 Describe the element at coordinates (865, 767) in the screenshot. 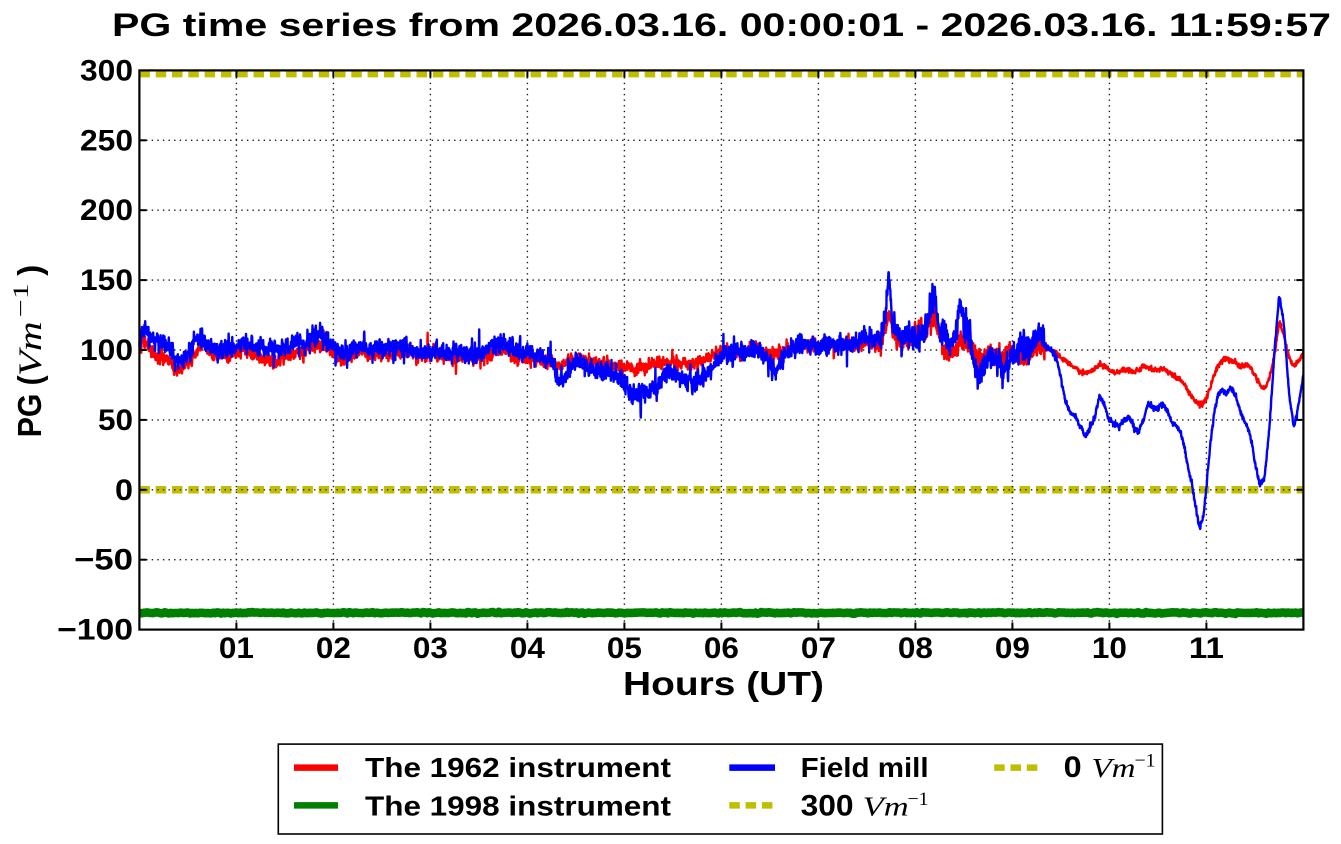

I see `svg-text: Field mill` at that location.